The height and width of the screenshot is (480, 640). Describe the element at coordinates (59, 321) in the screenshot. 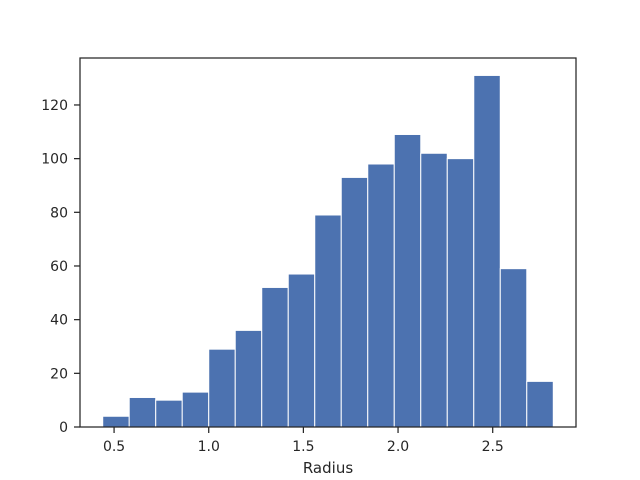

I see `y-tick-label: 40` at that location.